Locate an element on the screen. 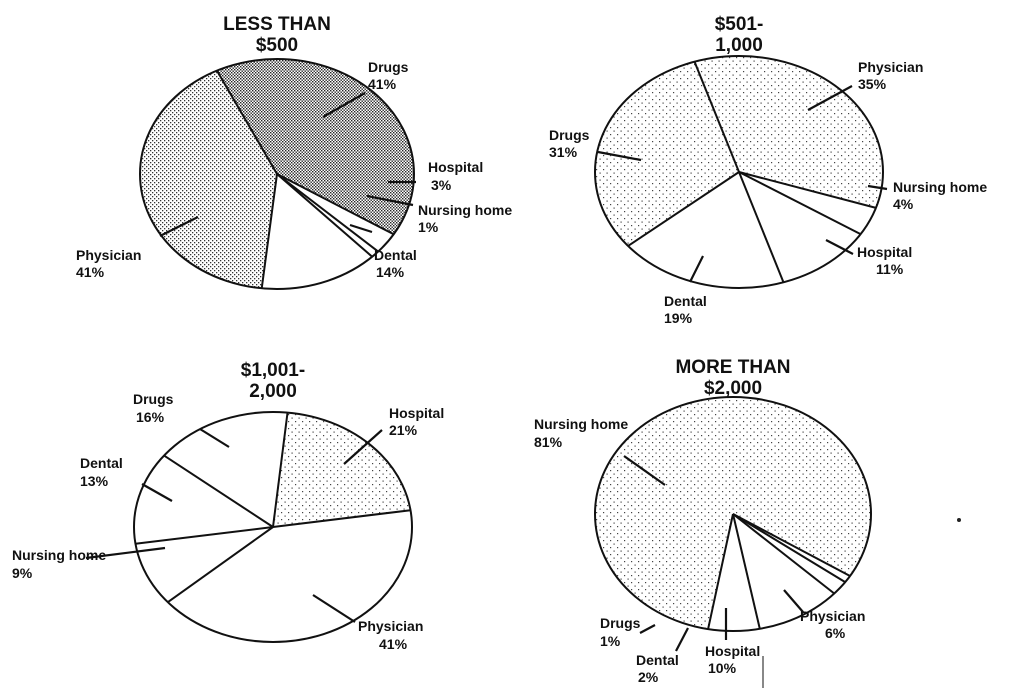 The image size is (1009, 688). slice-value-hospital: 11% is located at coordinates (890, 269).